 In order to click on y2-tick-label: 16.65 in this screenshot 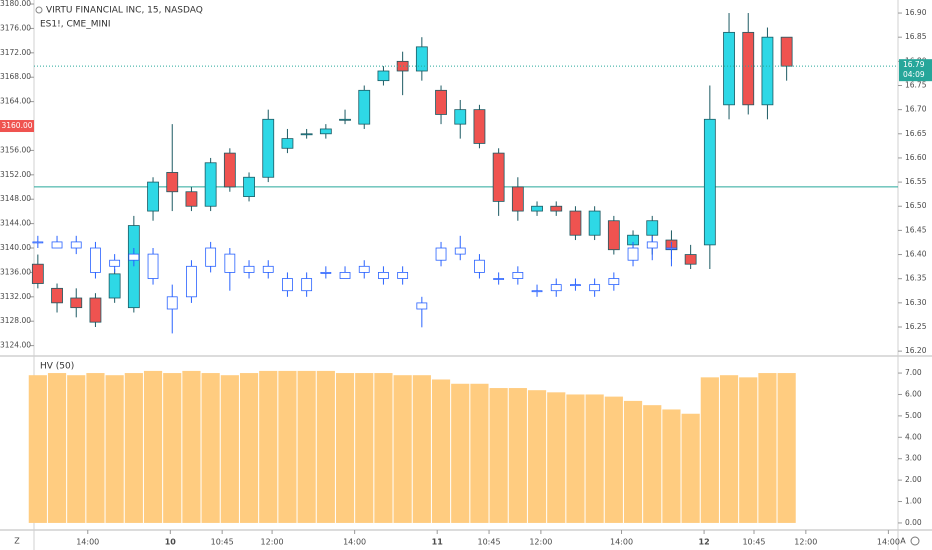, I will do `click(916, 133)`.